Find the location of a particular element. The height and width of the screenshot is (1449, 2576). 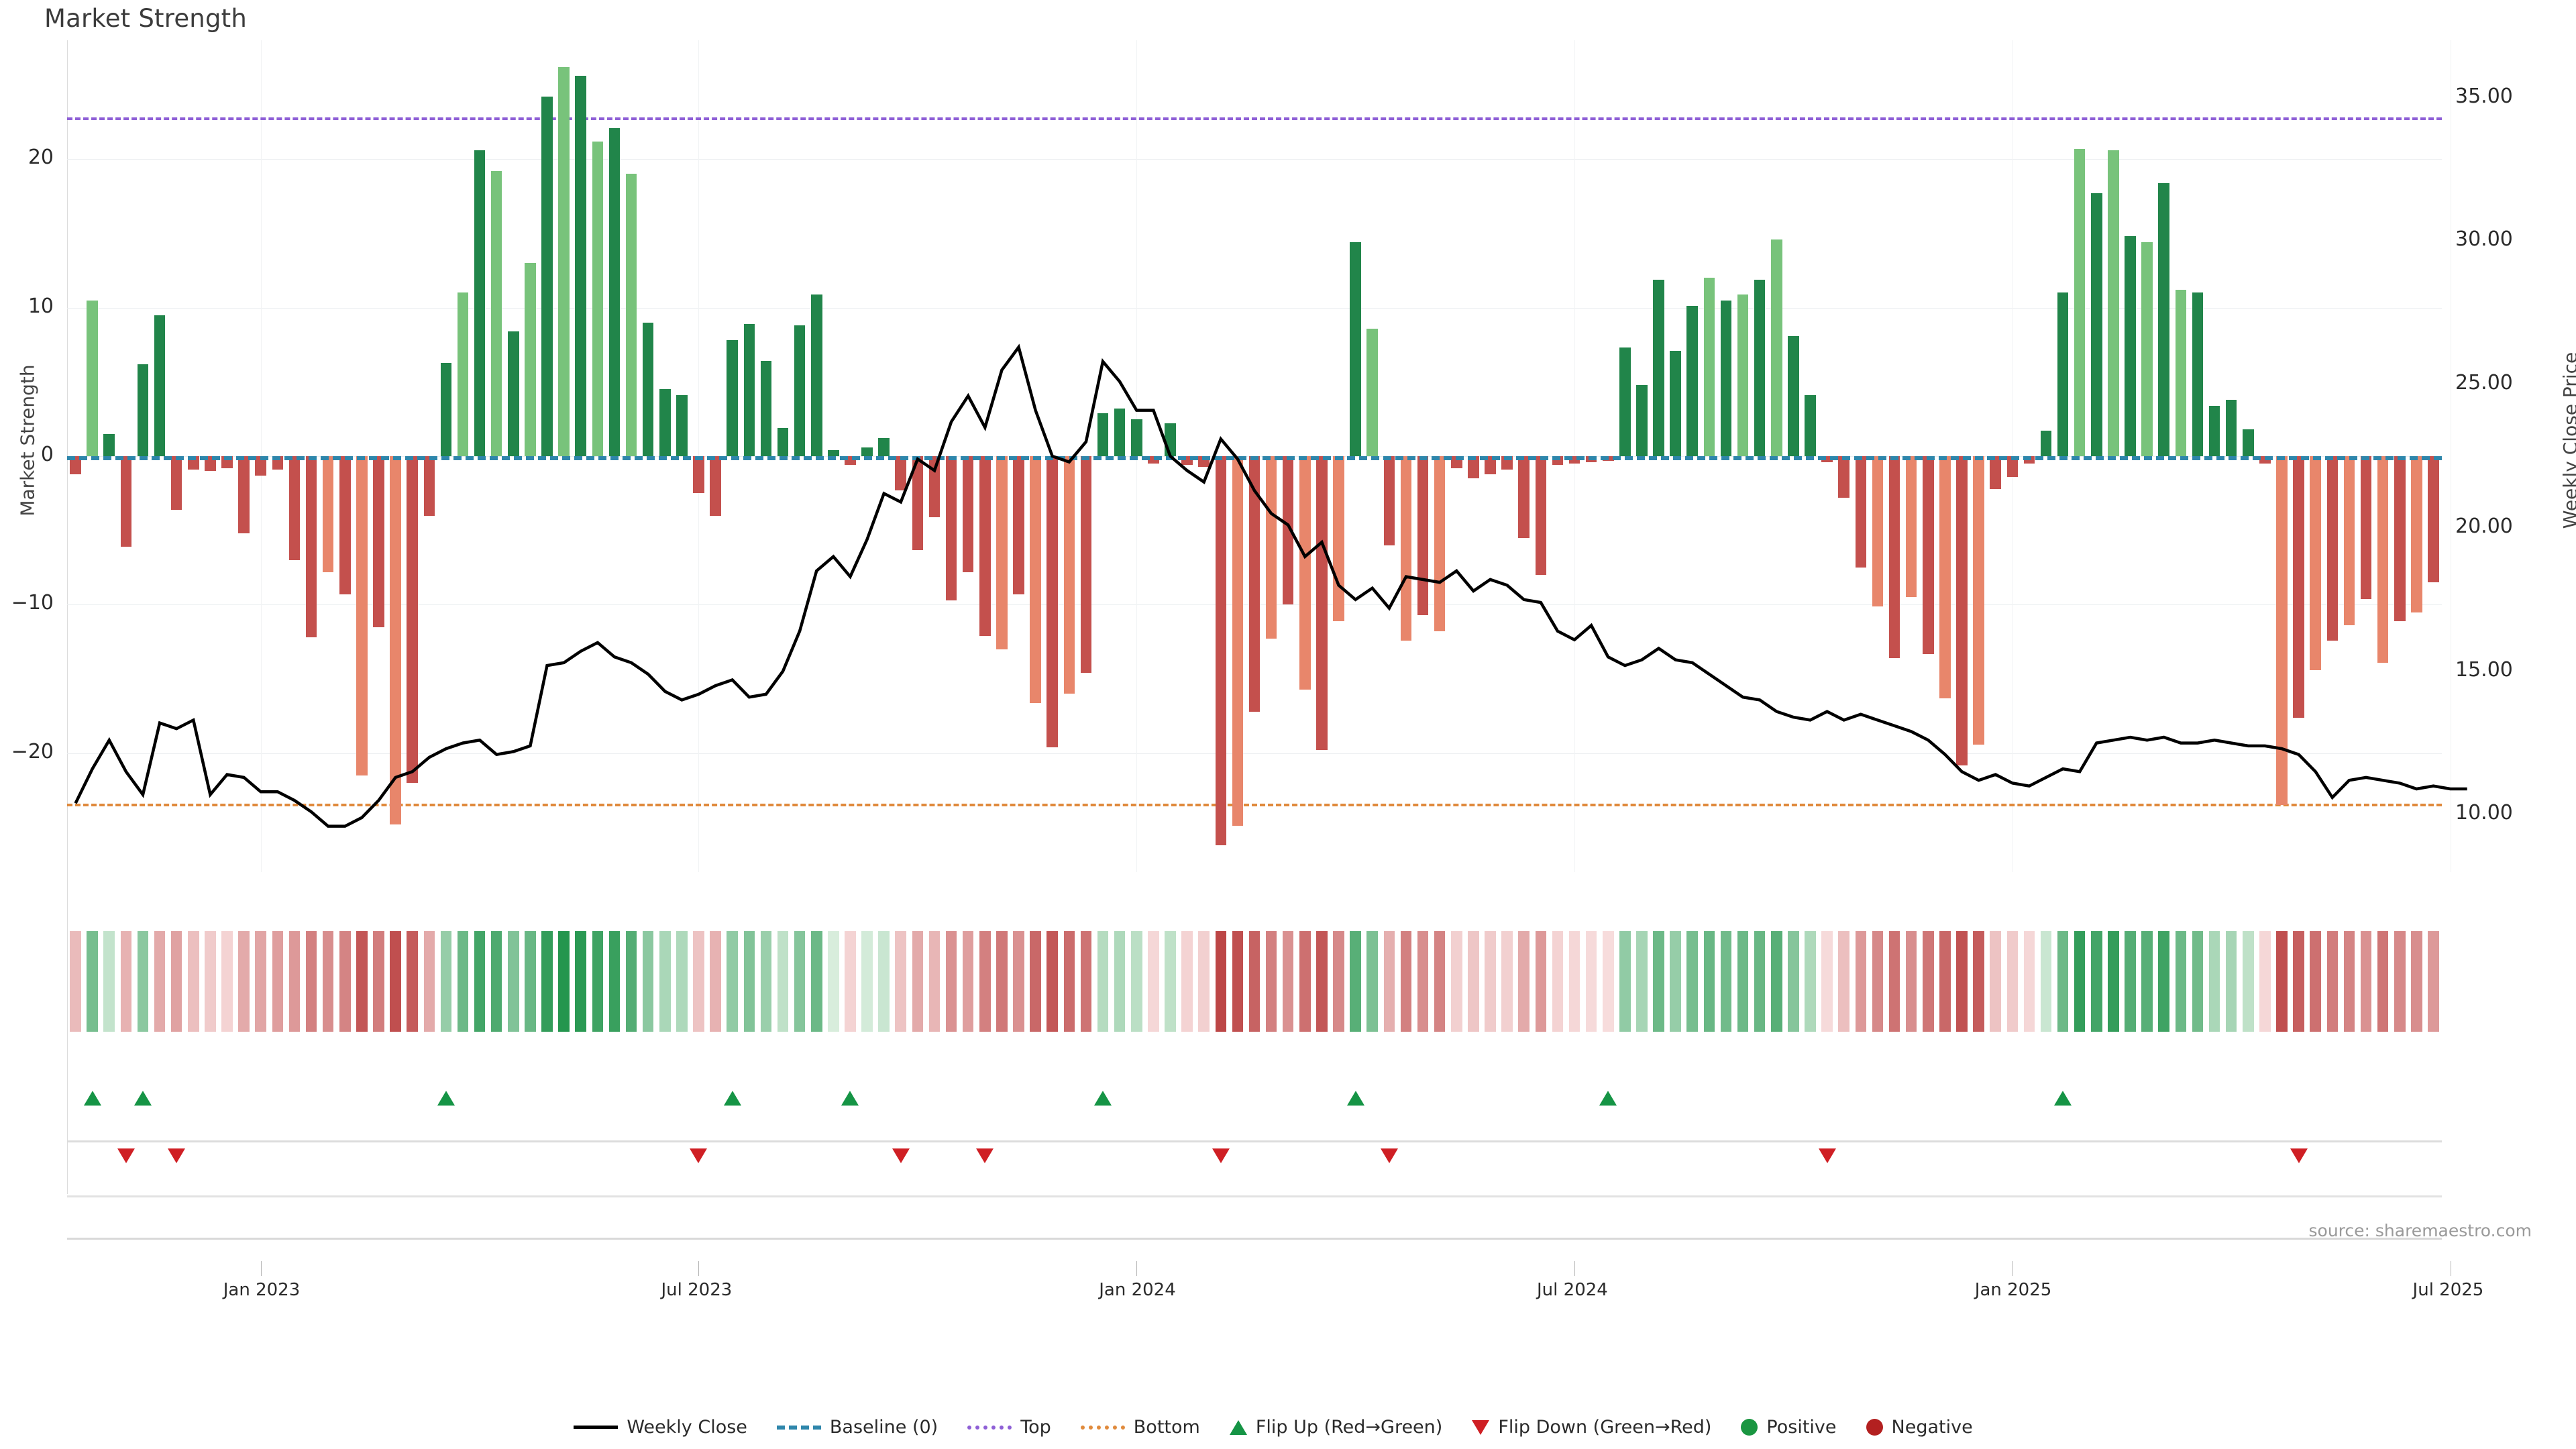

x-tick-label: Jul 2025 is located at coordinates (2448, 1290).